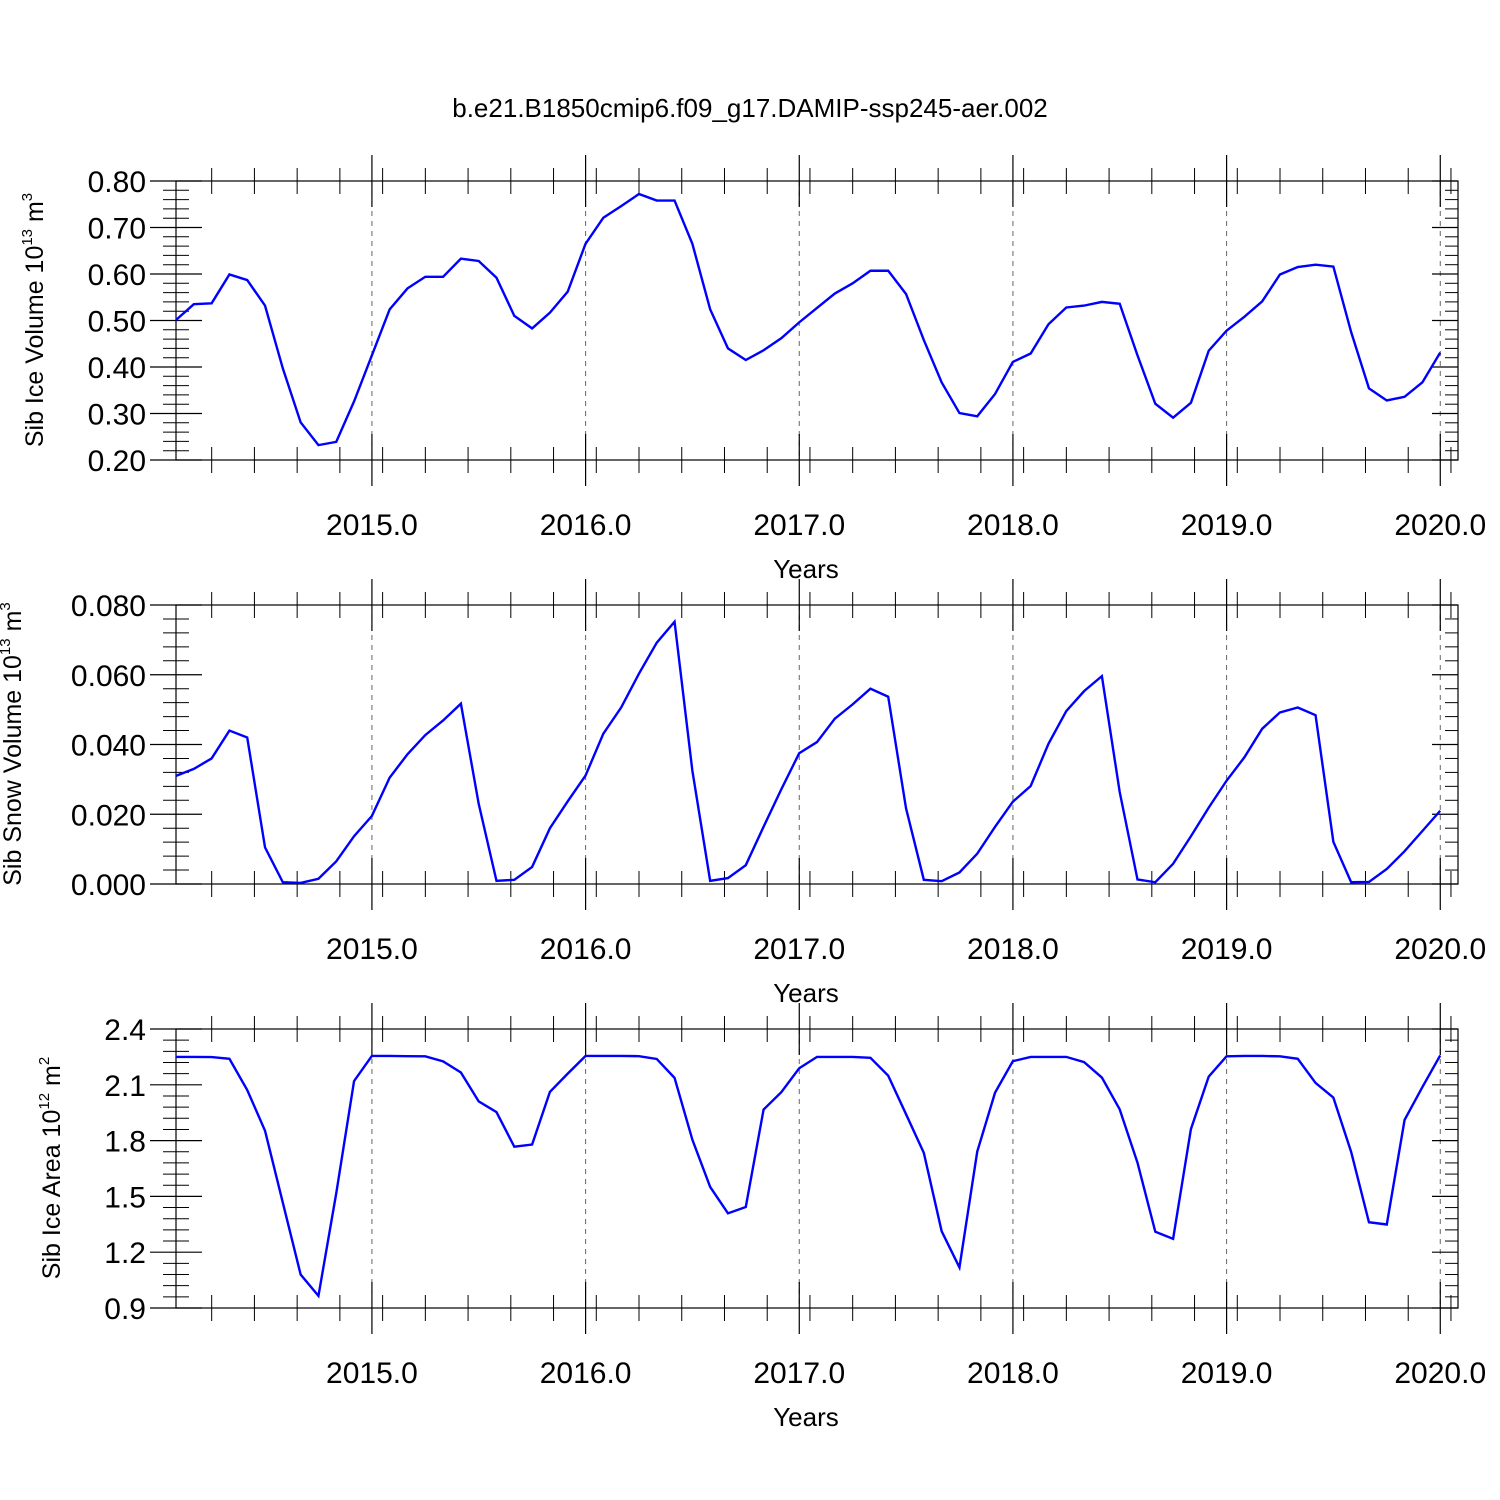  I want to click on ice-volume-y-axis-label: Sib Ice Volume 1013 m3, so click(34, 320).